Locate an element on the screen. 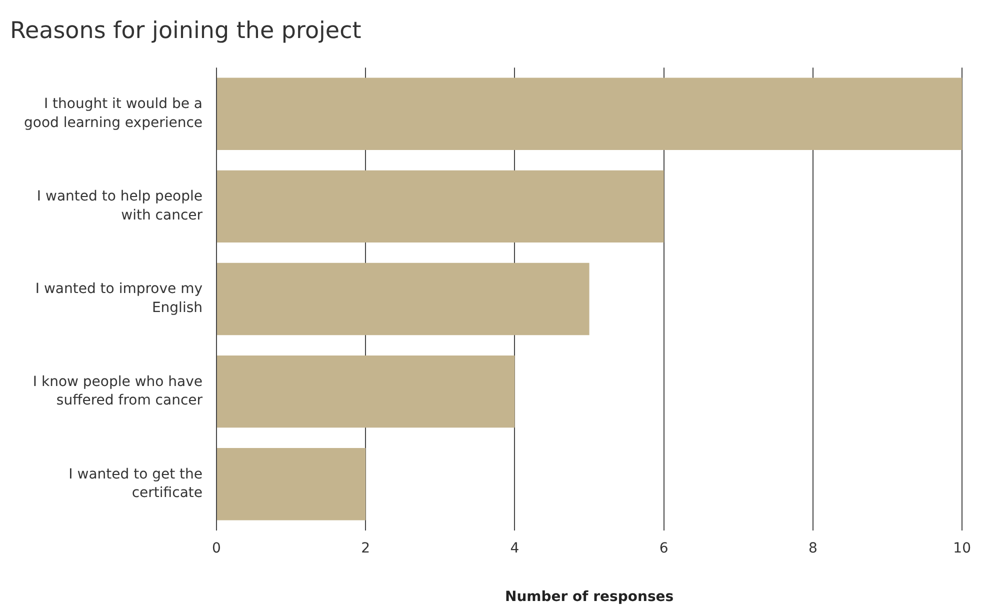 Image resolution: width=981 pixels, height=612 pixels. x-tick-label: 8 is located at coordinates (813, 548).